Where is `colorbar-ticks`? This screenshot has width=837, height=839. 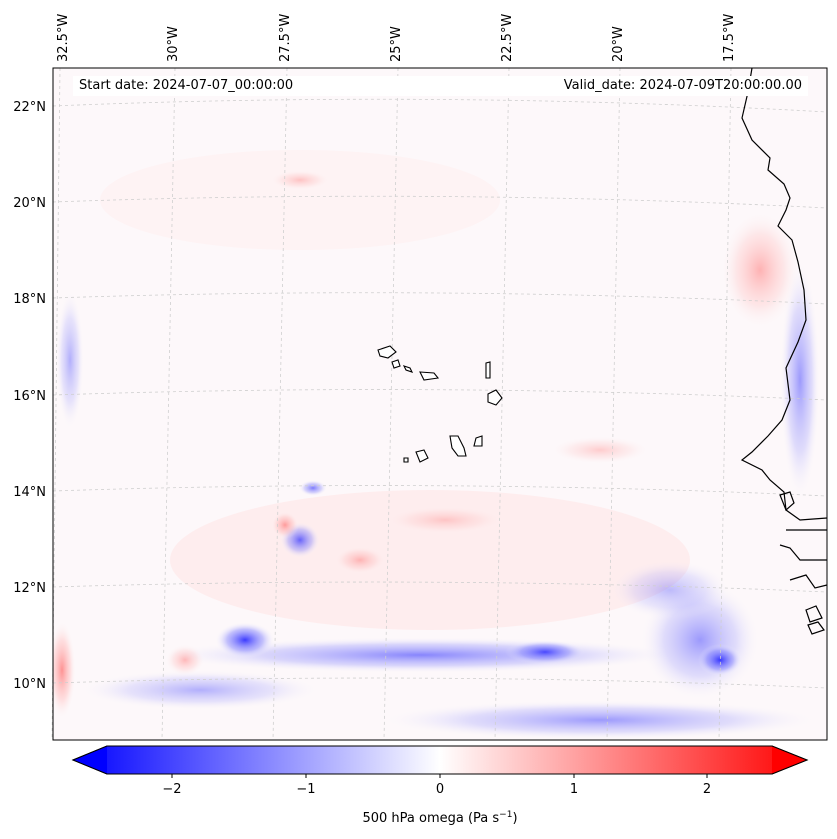 colorbar-ticks is located at coordinates (439, 776).